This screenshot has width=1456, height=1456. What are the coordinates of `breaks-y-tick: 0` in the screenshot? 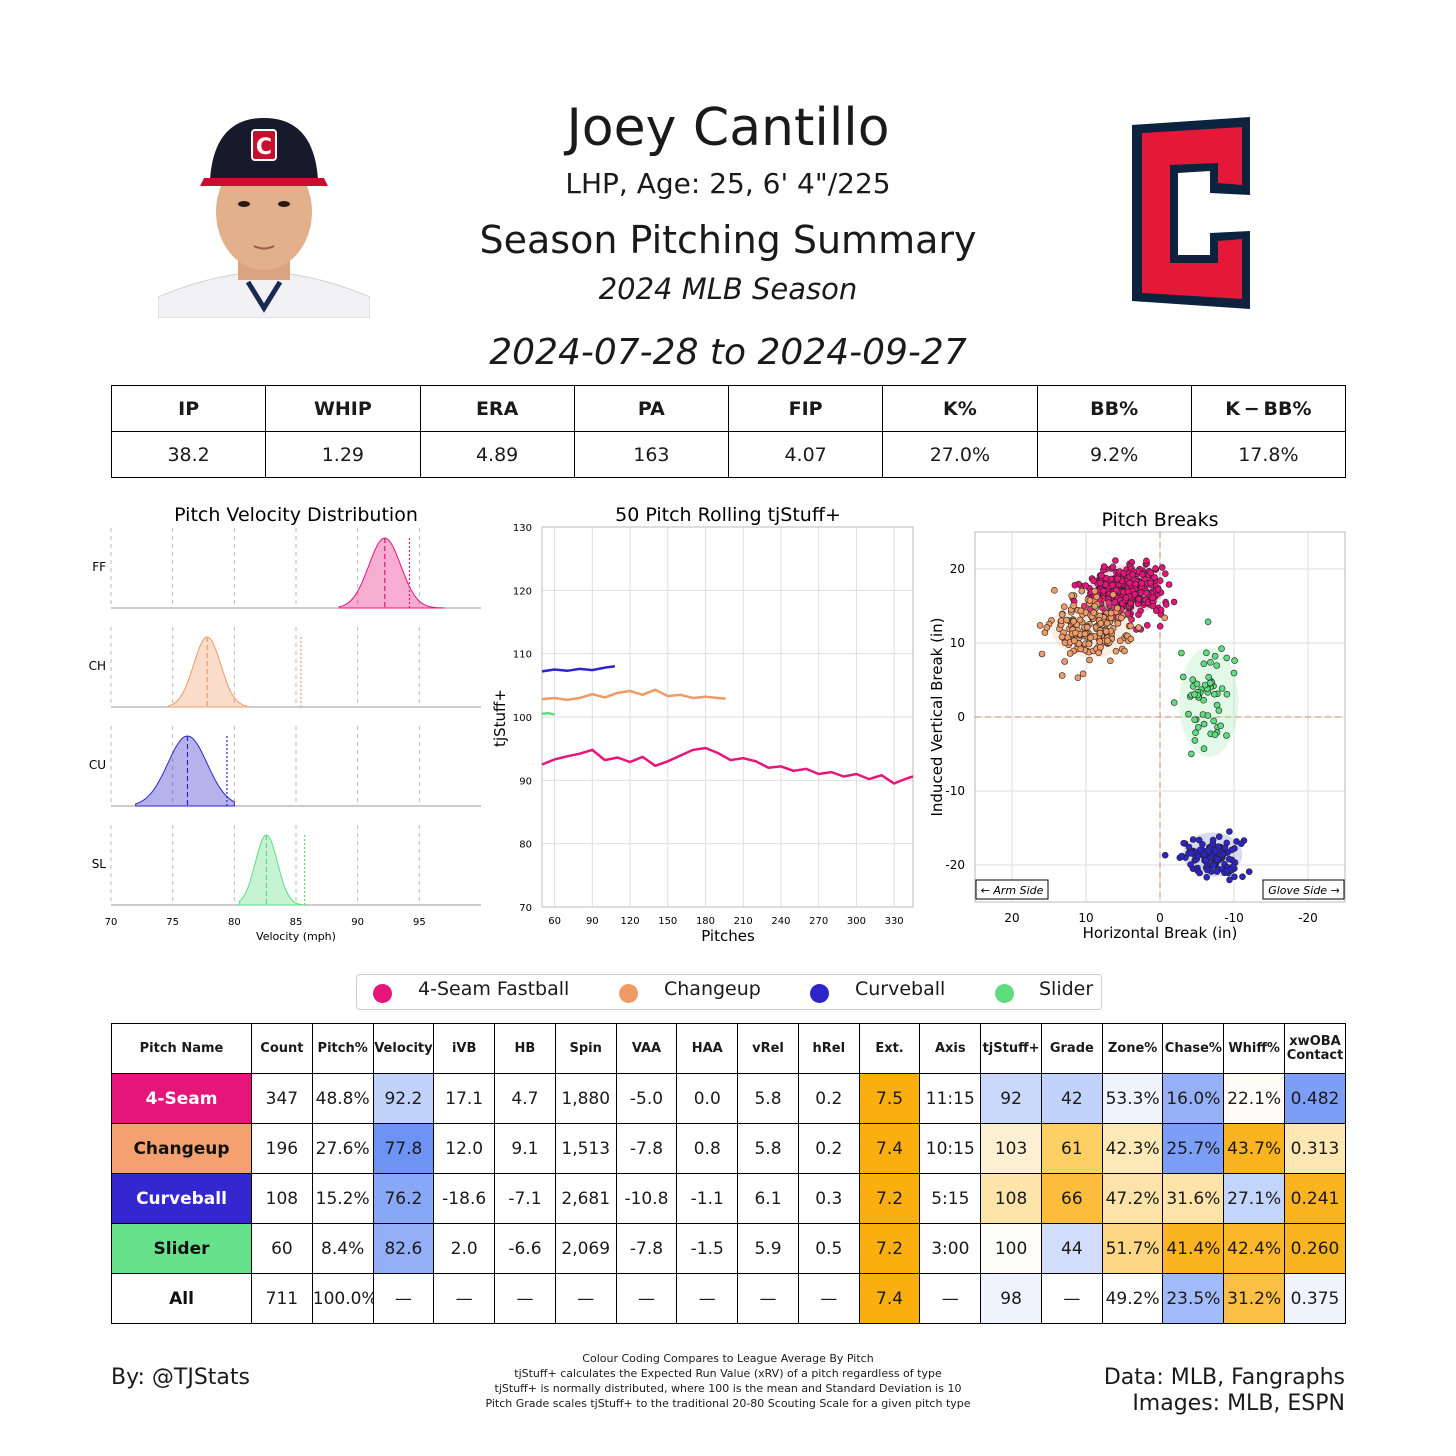 It's located at (961, 717).